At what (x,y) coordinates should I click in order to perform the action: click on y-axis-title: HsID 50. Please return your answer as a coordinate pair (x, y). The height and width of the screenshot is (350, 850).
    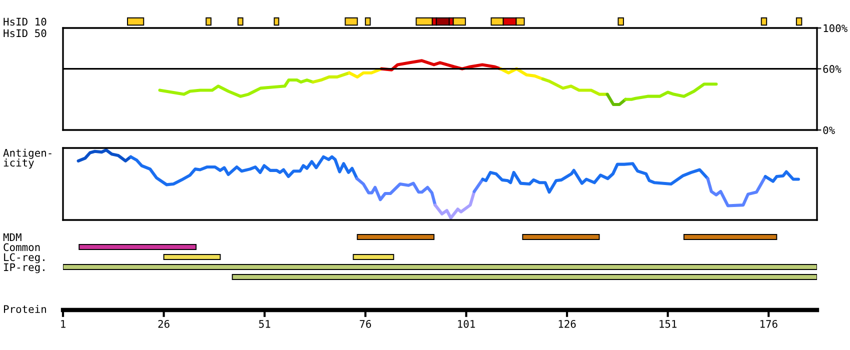
    Looking at the image, I should click on (25, 33).